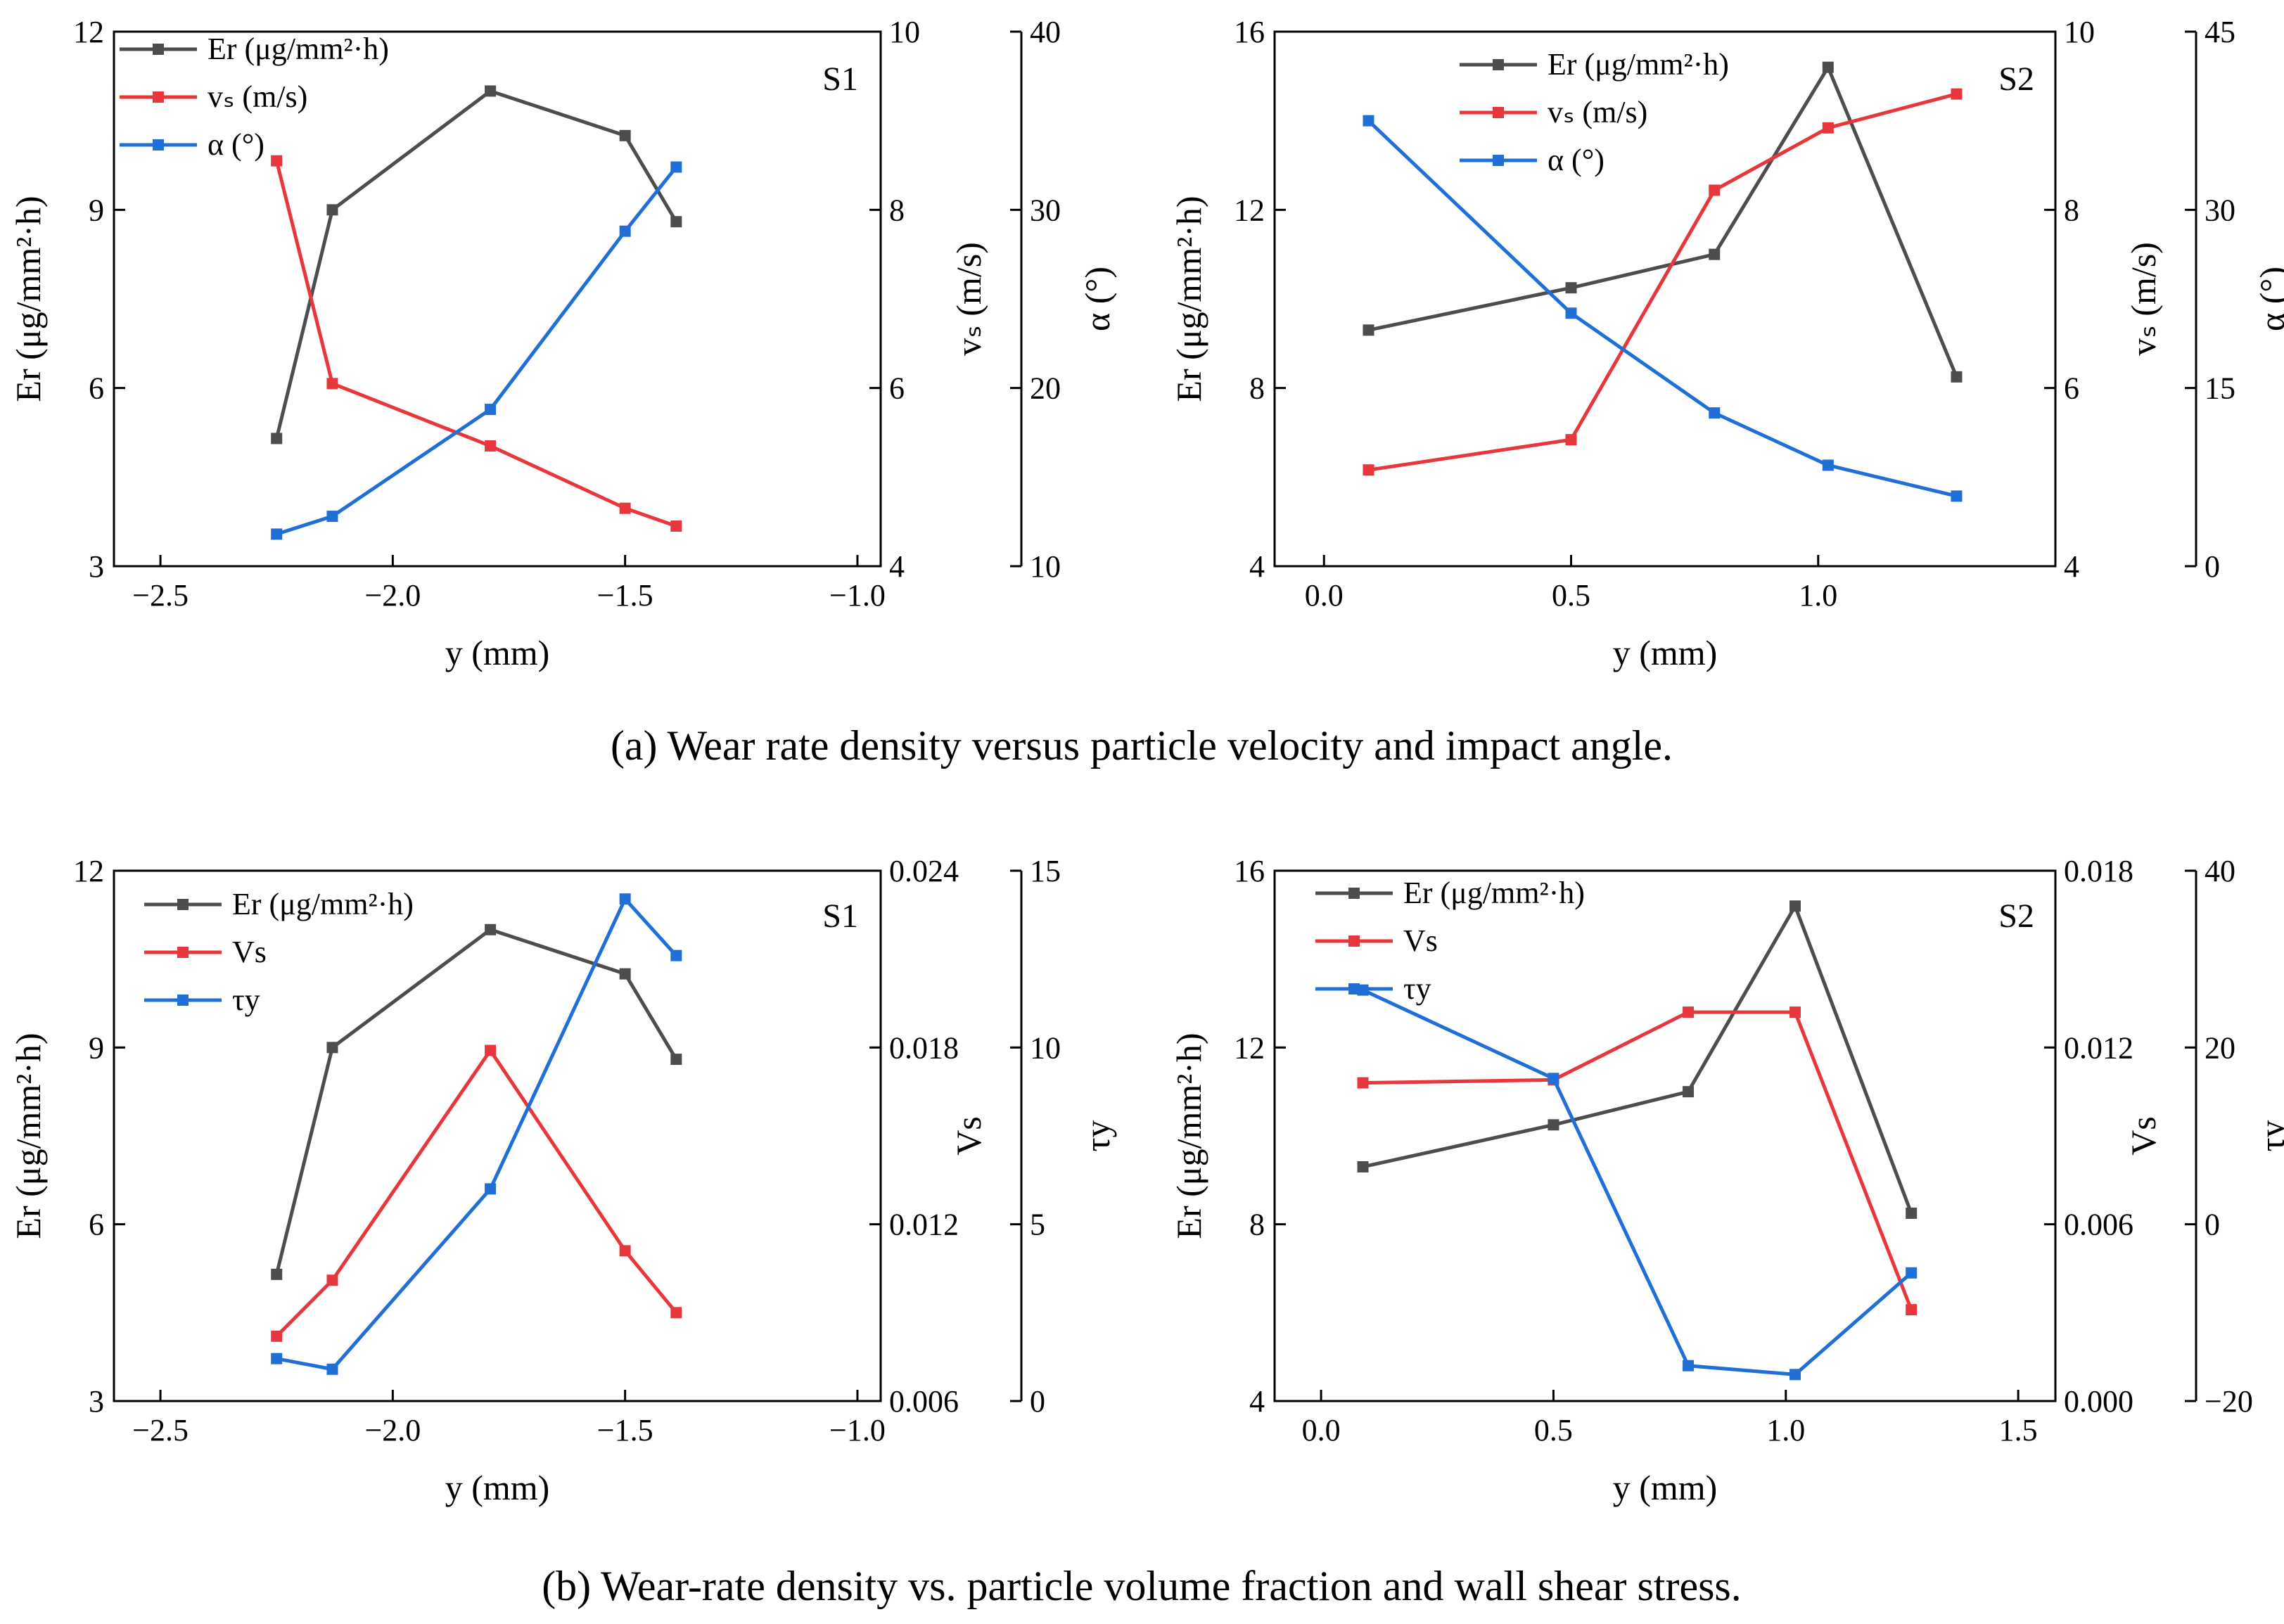 This screenshot has height=1624, width=2284. I want to click on x-tick-label: −1.0, so click(857, 595).